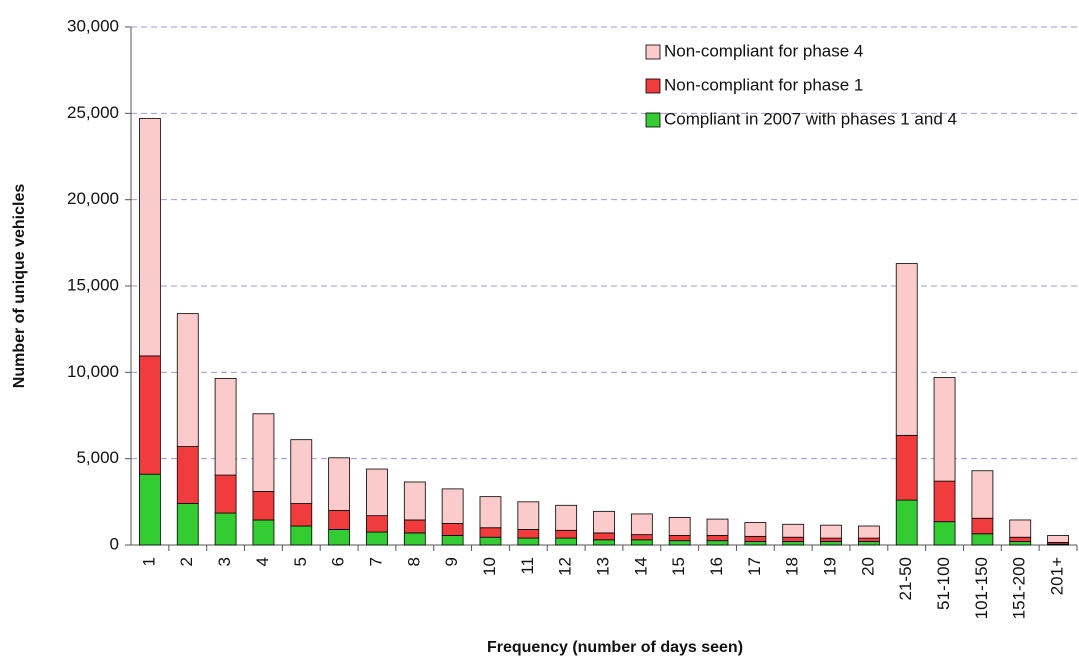  What do you see at coordinates (186, 561) in the screenshot?
I see `x-tick-label: 2` at bounding box center [186, 561].